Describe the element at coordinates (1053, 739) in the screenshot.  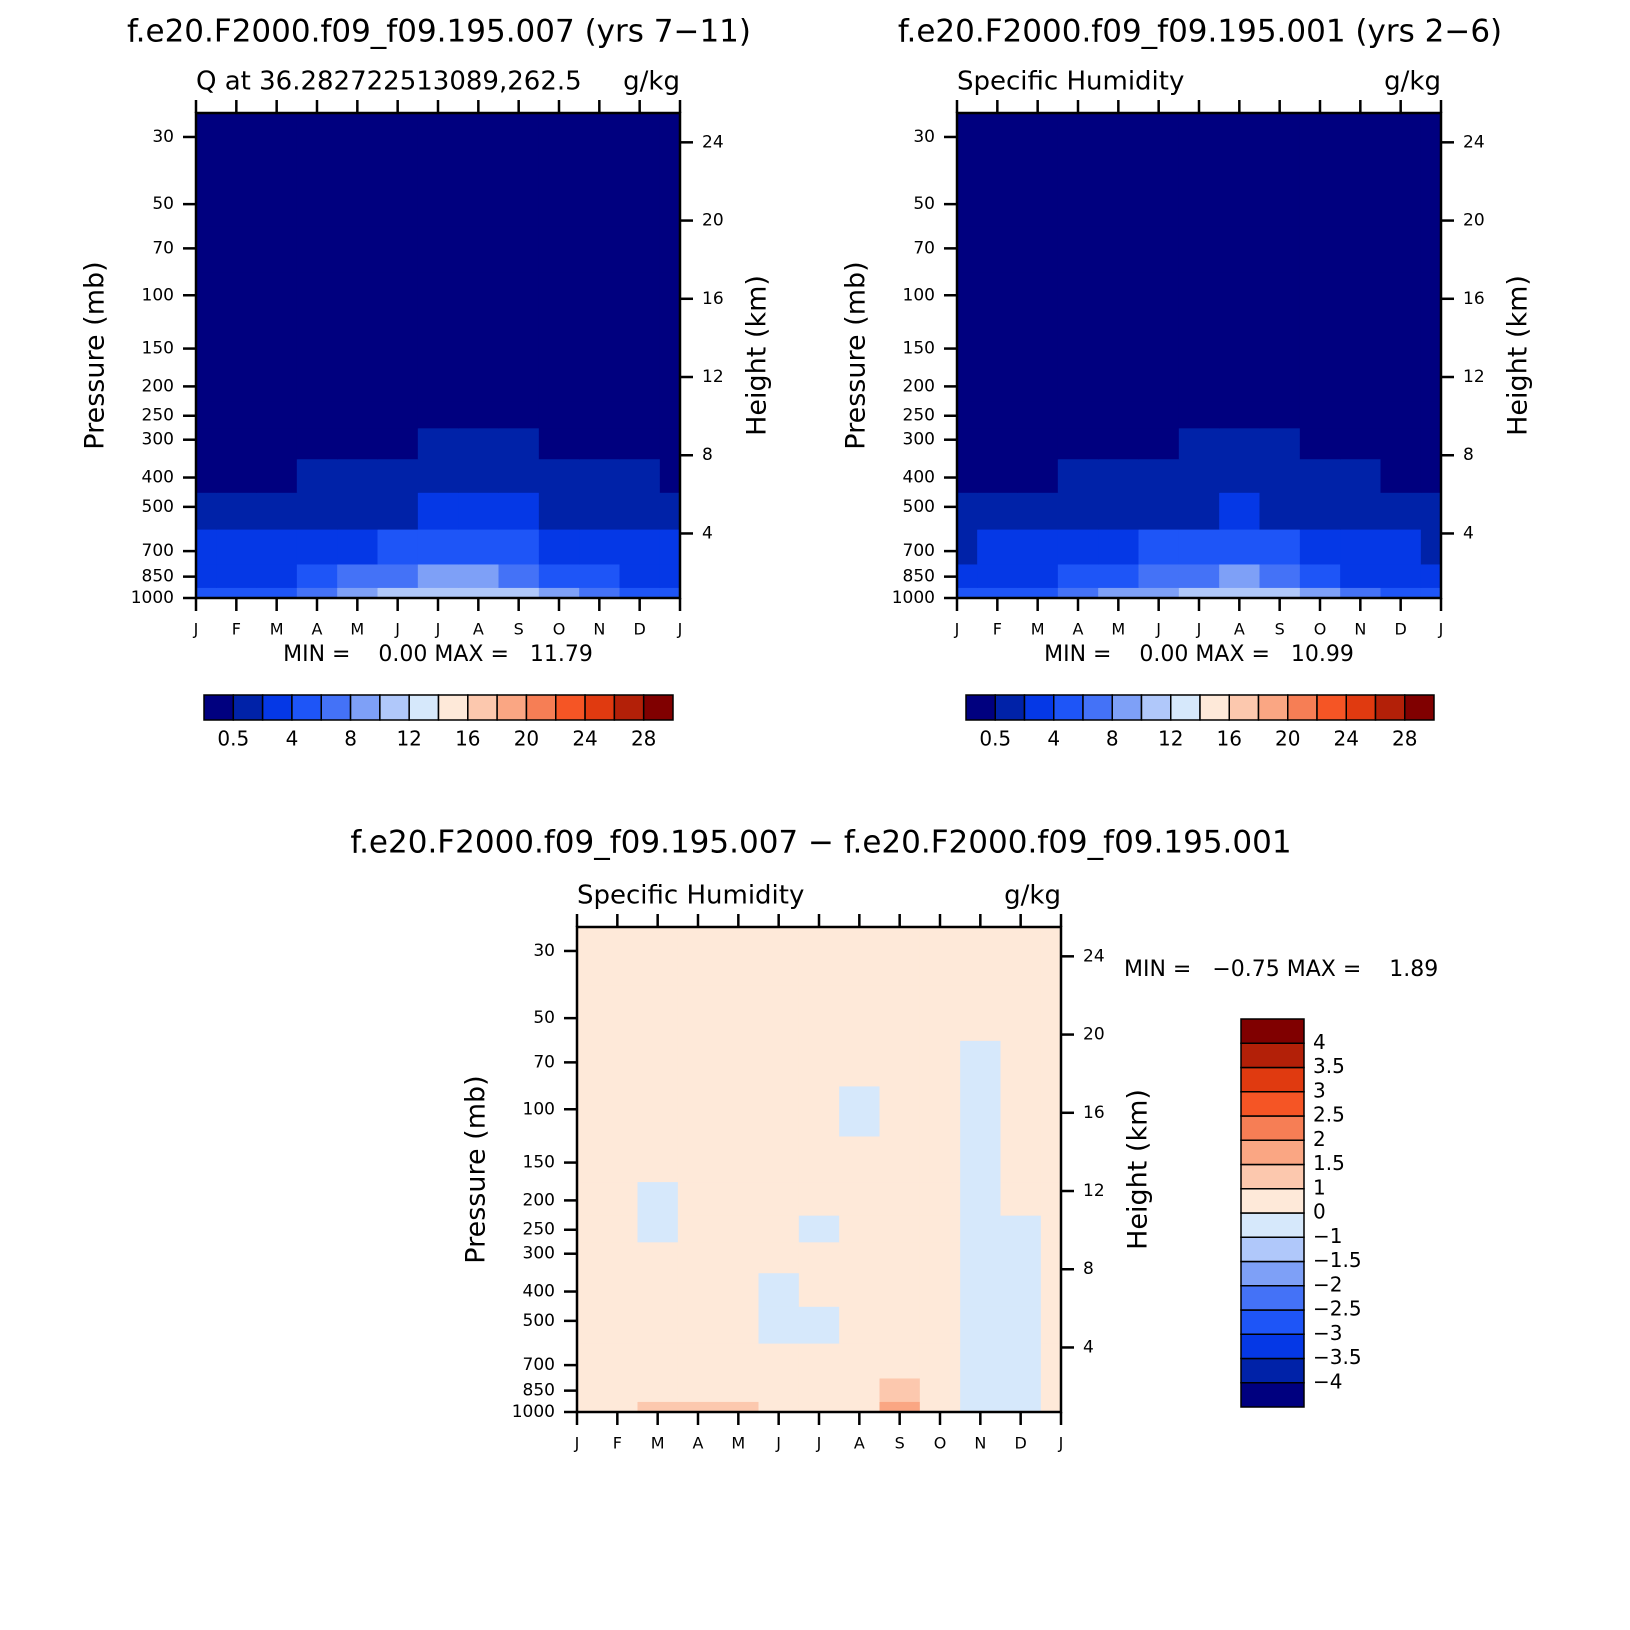
I see `colorbar-label: 4` at that location.